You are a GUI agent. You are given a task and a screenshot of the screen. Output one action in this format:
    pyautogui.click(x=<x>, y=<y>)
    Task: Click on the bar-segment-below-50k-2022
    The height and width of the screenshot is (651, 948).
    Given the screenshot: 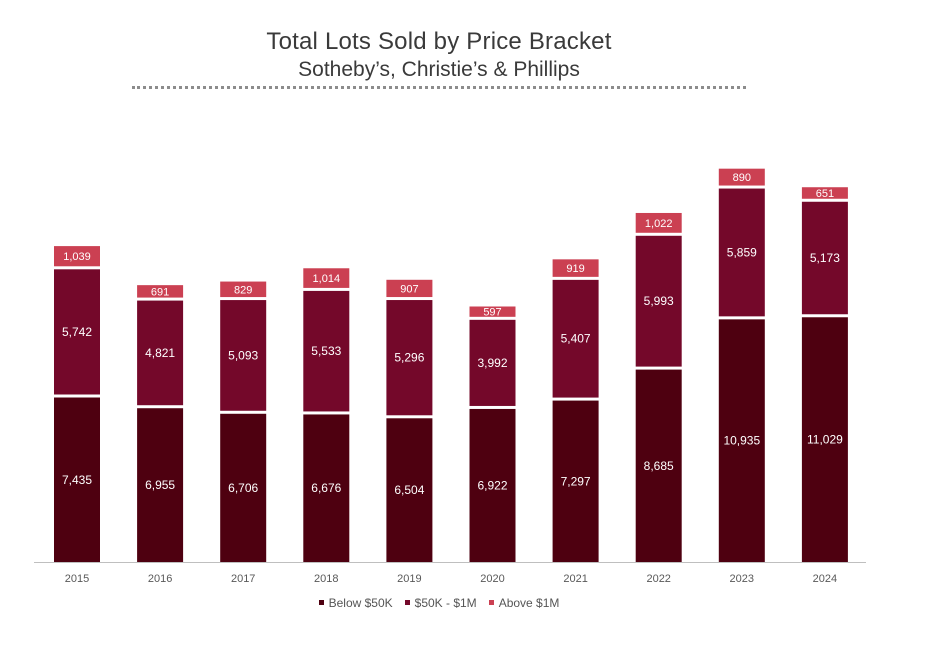 What is the action you would take?
    pyautogui.click(x=658, y=465)
    